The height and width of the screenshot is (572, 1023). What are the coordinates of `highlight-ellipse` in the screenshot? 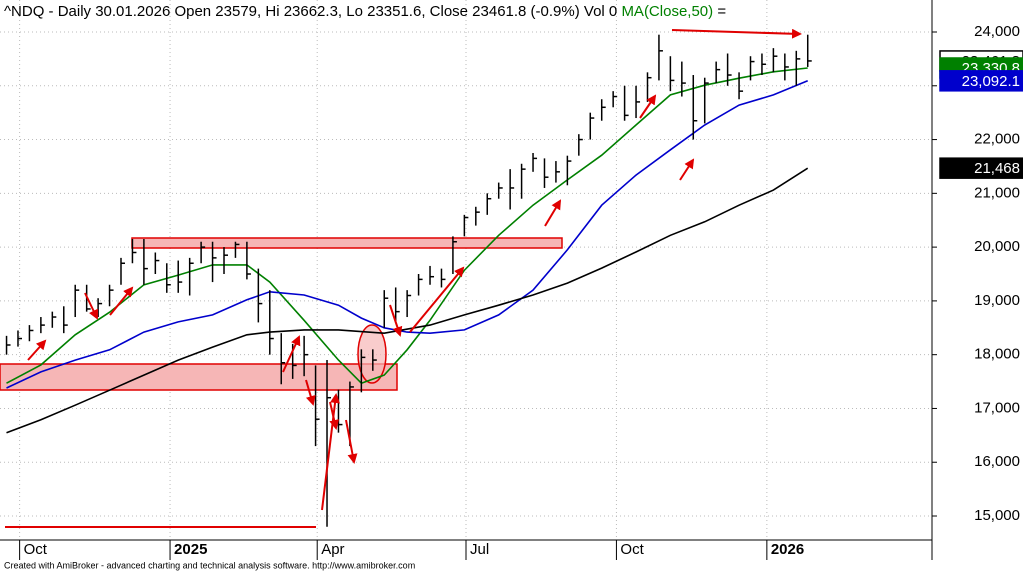 It's located at (372, 354).